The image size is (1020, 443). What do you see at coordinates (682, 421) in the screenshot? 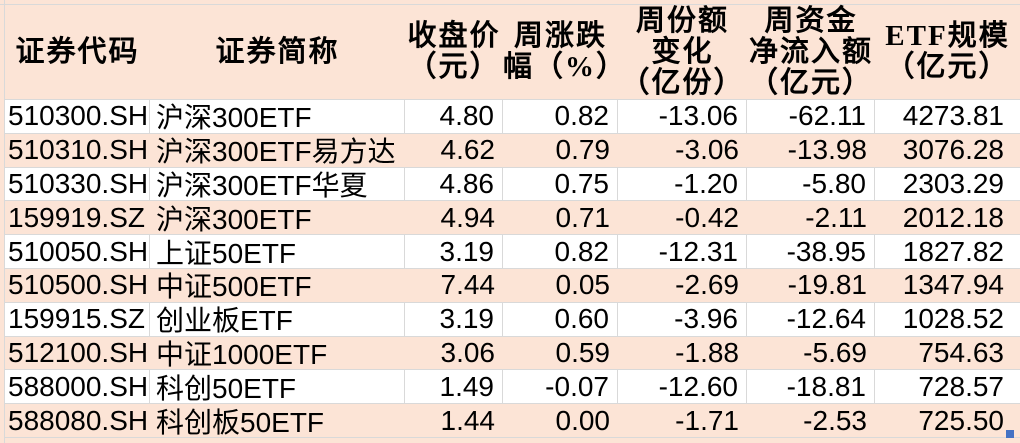
I see `cell-share-change: -1.71` at bounding box center [682, 421].